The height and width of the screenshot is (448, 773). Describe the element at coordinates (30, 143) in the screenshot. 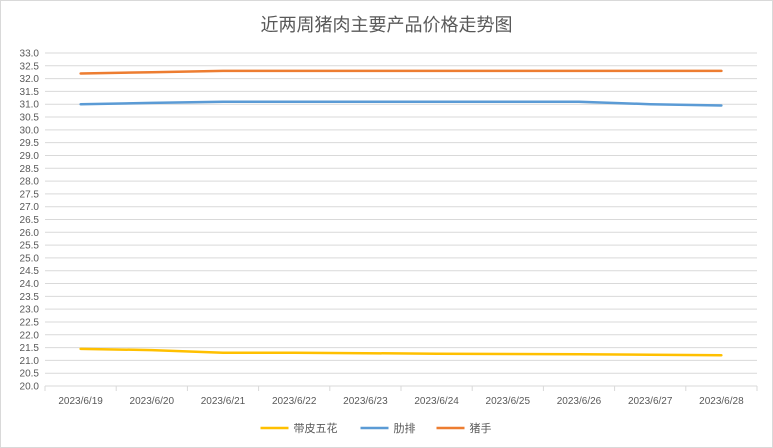

I see `y-tick-label: 29.5` at that location.